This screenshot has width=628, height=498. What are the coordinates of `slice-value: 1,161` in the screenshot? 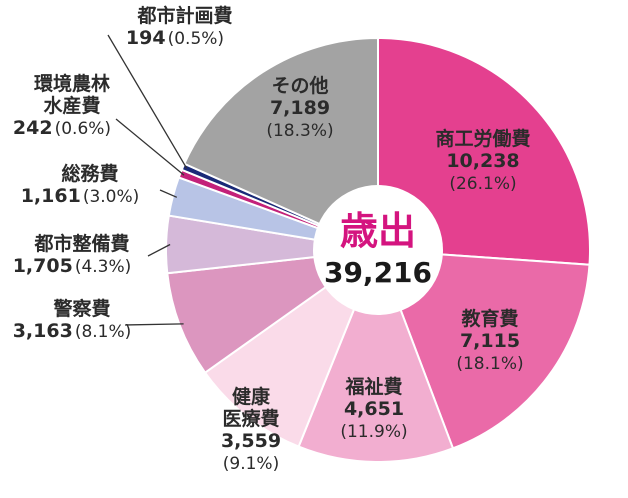 It's located at (51, 196).